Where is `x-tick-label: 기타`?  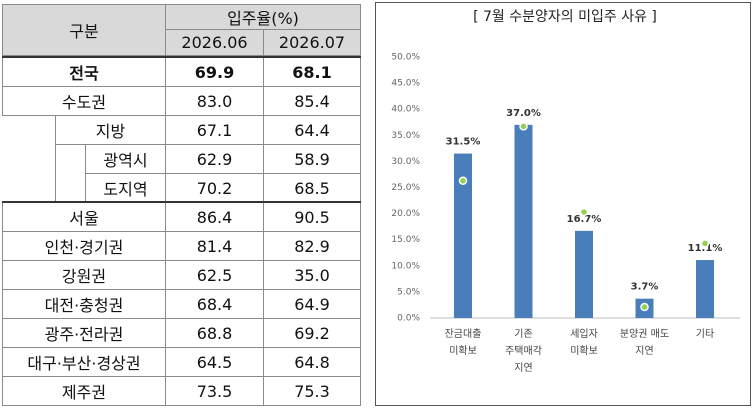 x-tick-label: 기타 is located at coordinates (705, 334).